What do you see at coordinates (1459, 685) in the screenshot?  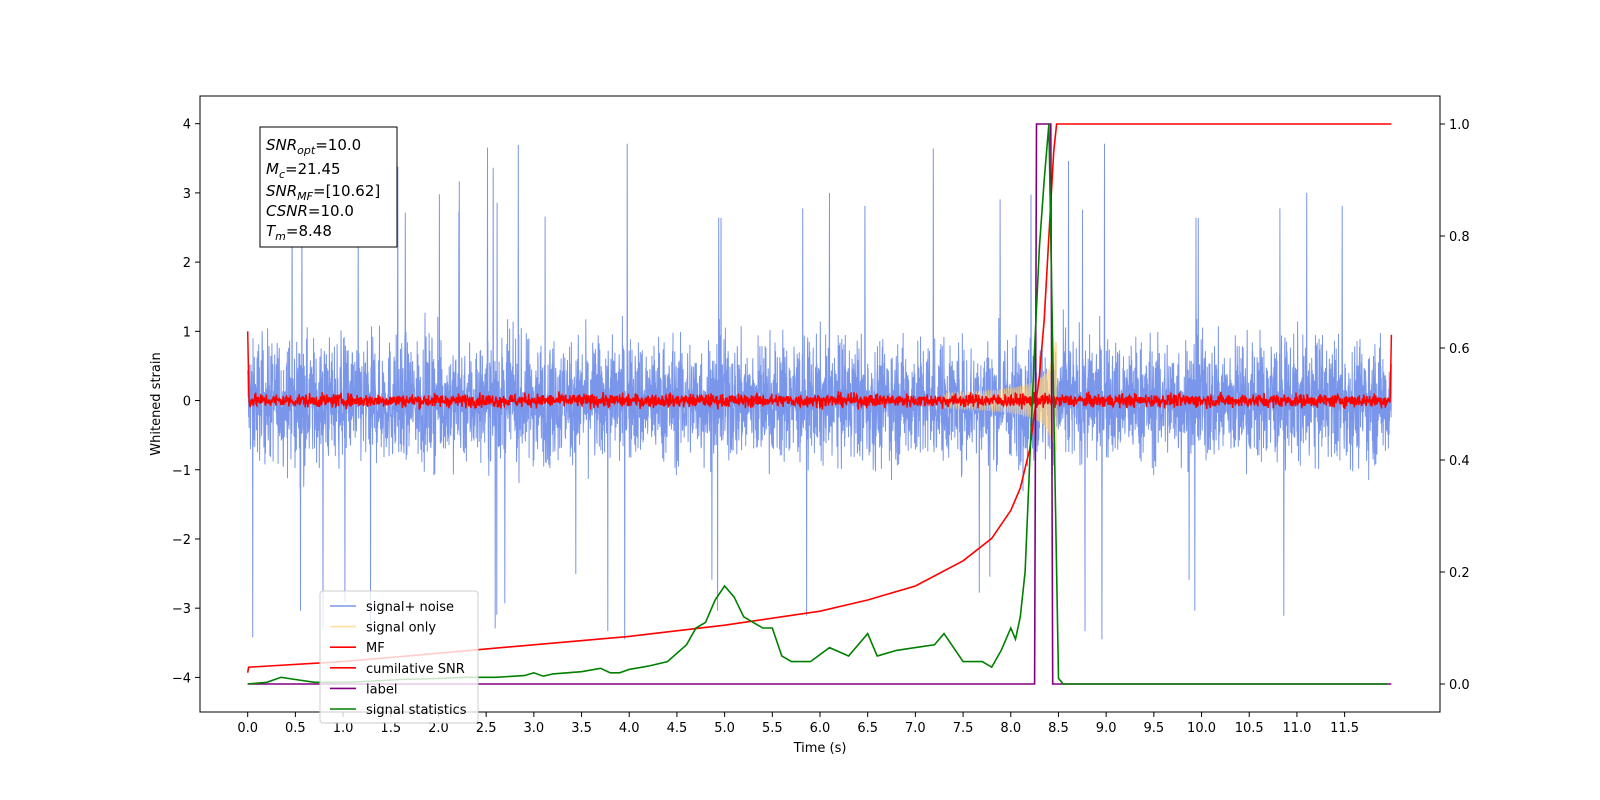 I see `y-right-tick-label: 0.0` at bounding box center [1459, 685].